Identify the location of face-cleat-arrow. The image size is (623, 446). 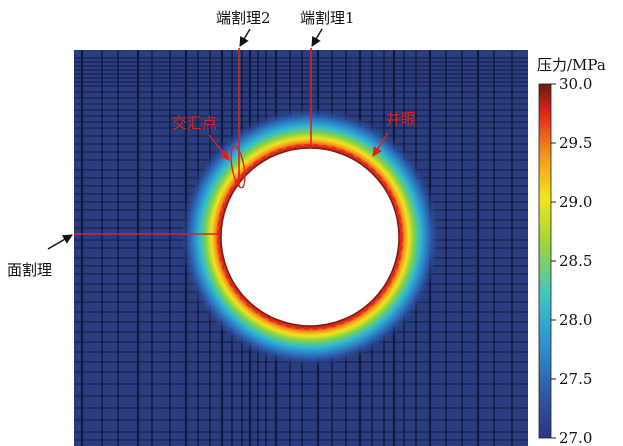
(60, 242).